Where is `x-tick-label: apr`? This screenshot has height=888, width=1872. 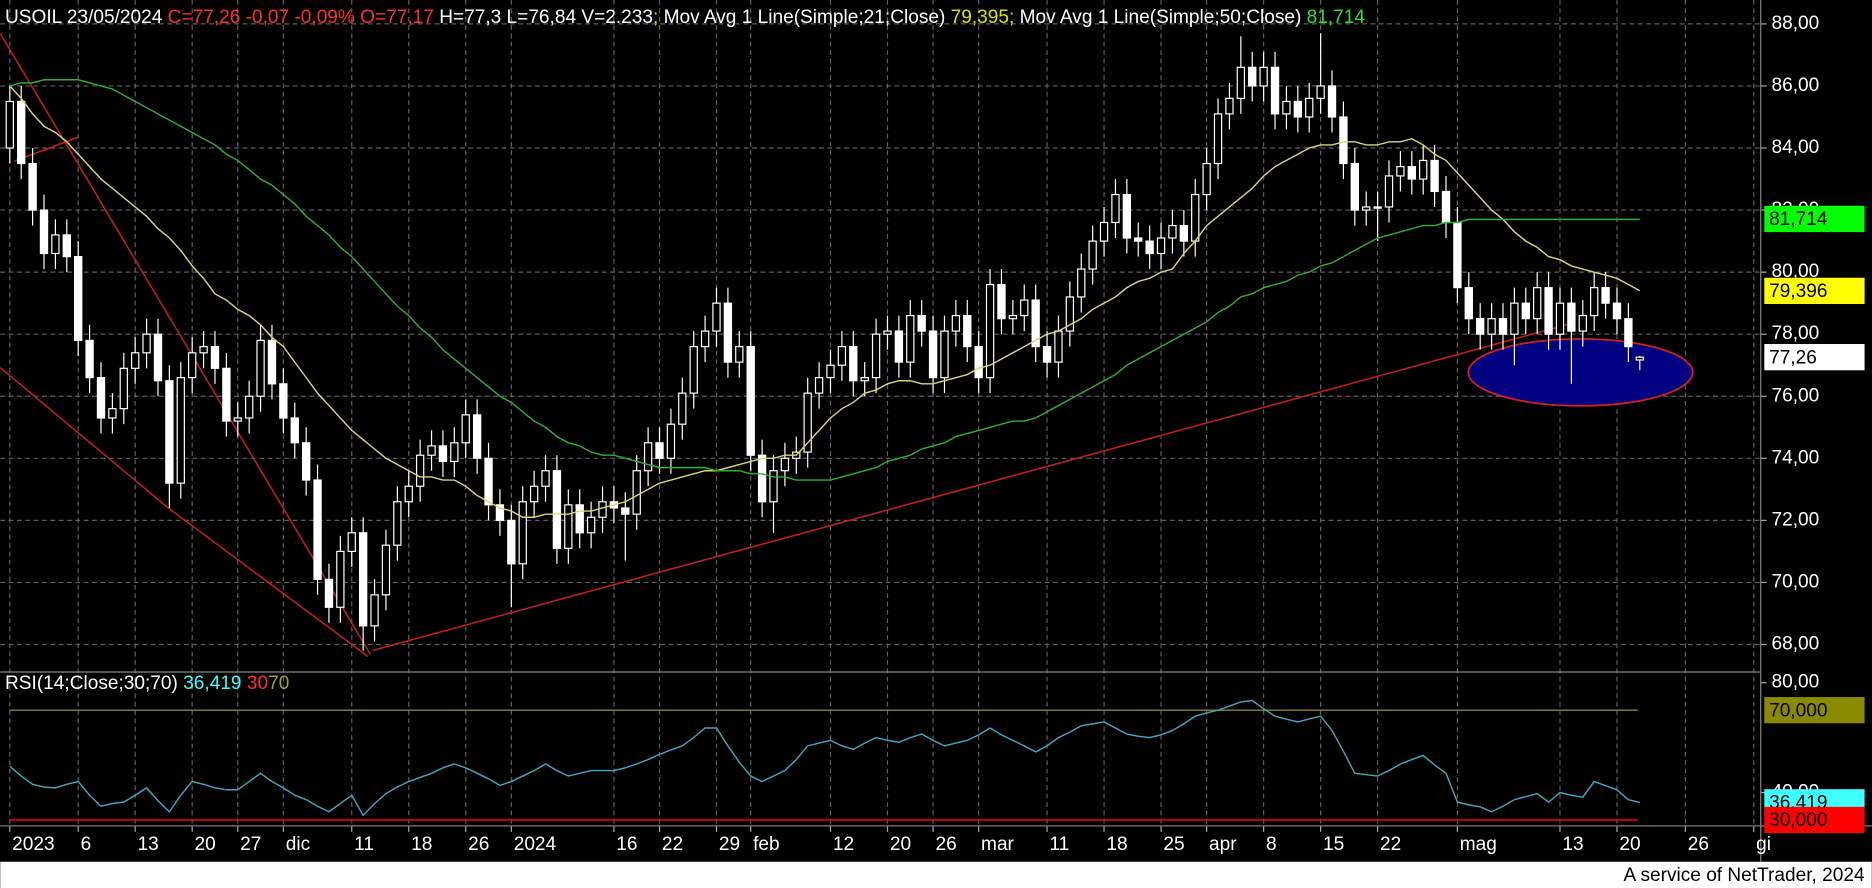
x-tick-label: apr is located at coordinates (1223, 844).